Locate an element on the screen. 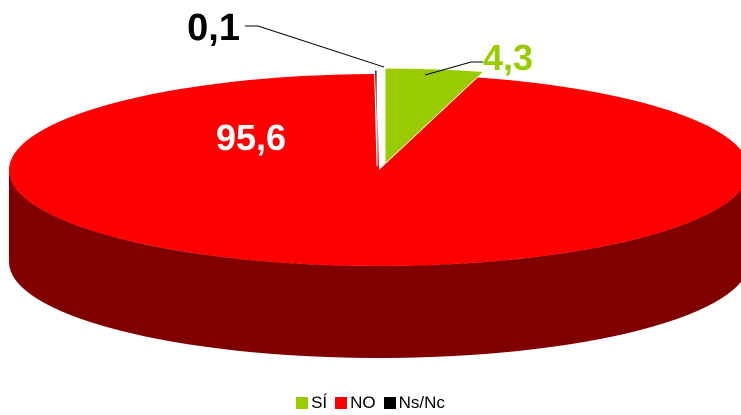 Image resolution: width=741 pixels, height=415 pixels. legend-item-nsnc: Ns/Nc is located at coordinates (414, 403).